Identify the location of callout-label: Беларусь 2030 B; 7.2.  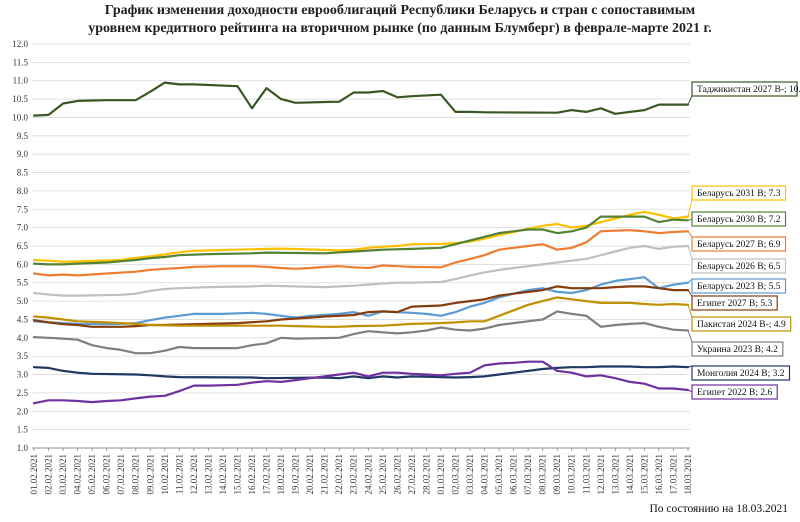
(739, 220).